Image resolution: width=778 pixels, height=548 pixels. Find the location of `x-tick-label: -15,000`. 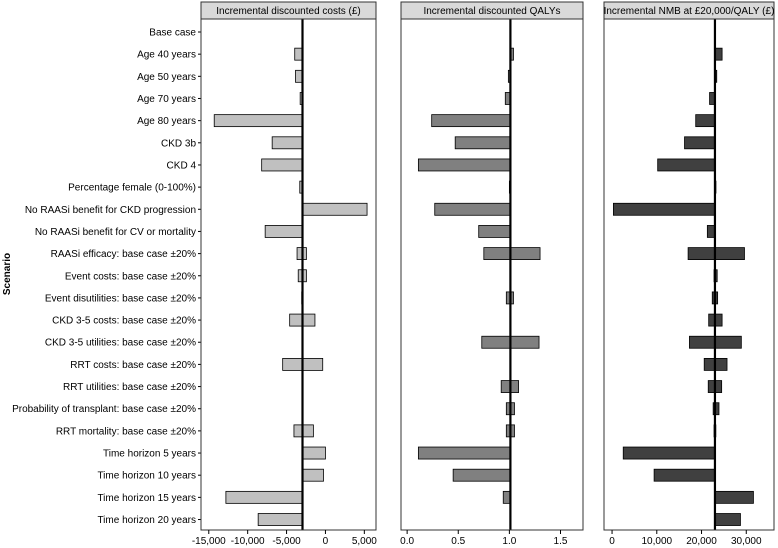

x-tick-label: -15,000 is located at coordinates (209, 541).